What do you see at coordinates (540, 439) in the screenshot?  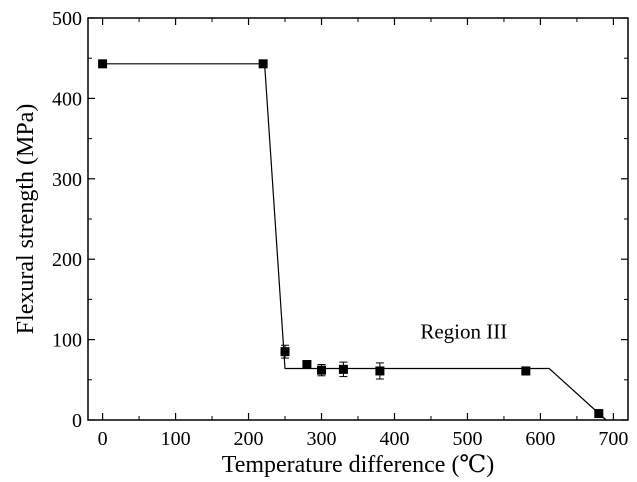 I see `x-tick-label: 600` at bounding box center [540, 439].